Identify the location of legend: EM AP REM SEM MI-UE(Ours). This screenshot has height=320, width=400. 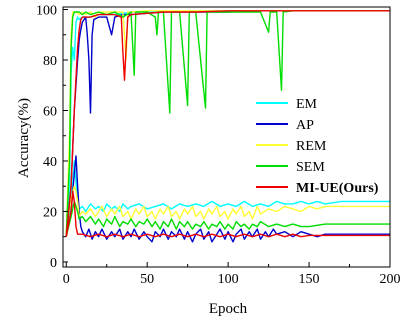
(317, 146).